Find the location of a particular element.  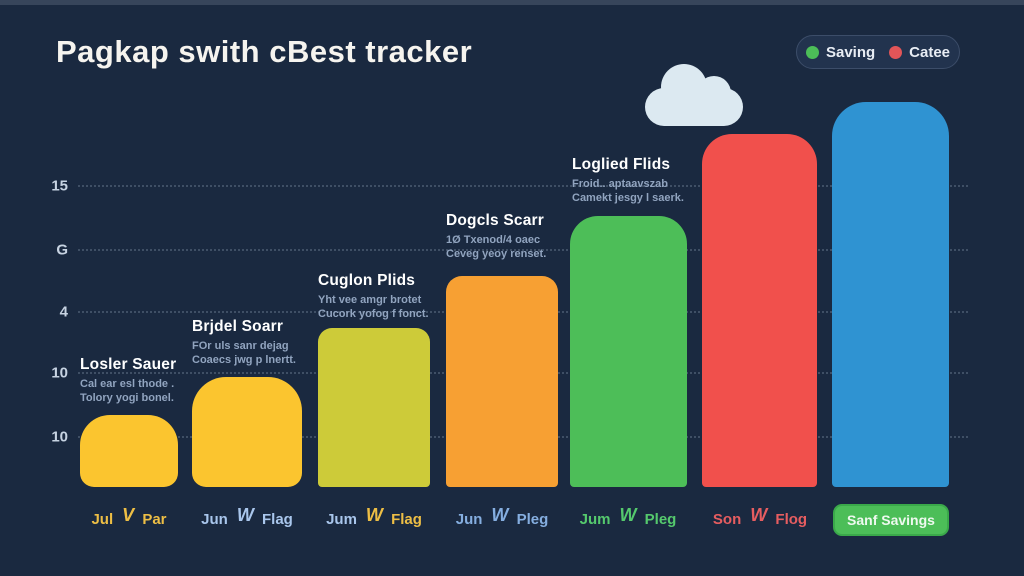

page-title: Pagkap swith cBest tracker is located at coordinates (264, 51).